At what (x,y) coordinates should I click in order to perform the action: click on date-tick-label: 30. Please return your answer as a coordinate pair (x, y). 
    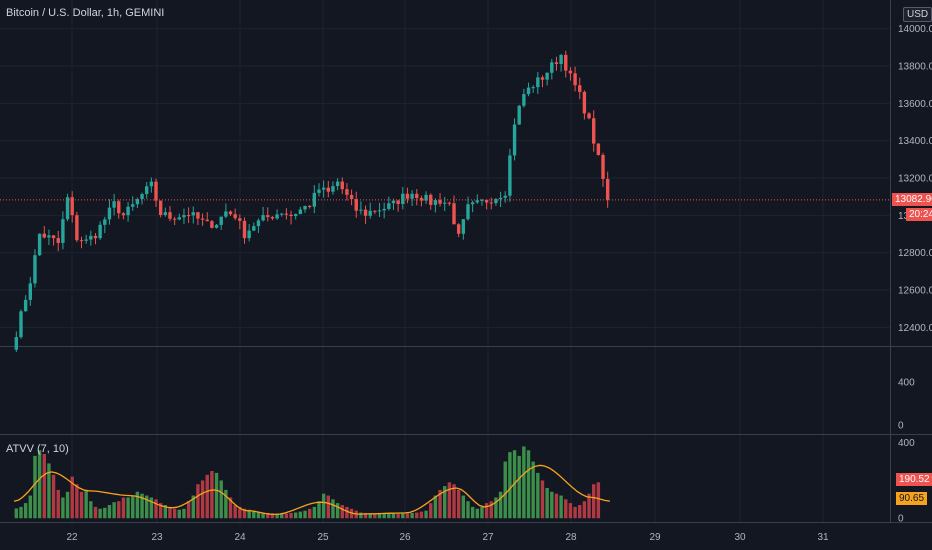
    Looking at the image, I should click on (740, 537).